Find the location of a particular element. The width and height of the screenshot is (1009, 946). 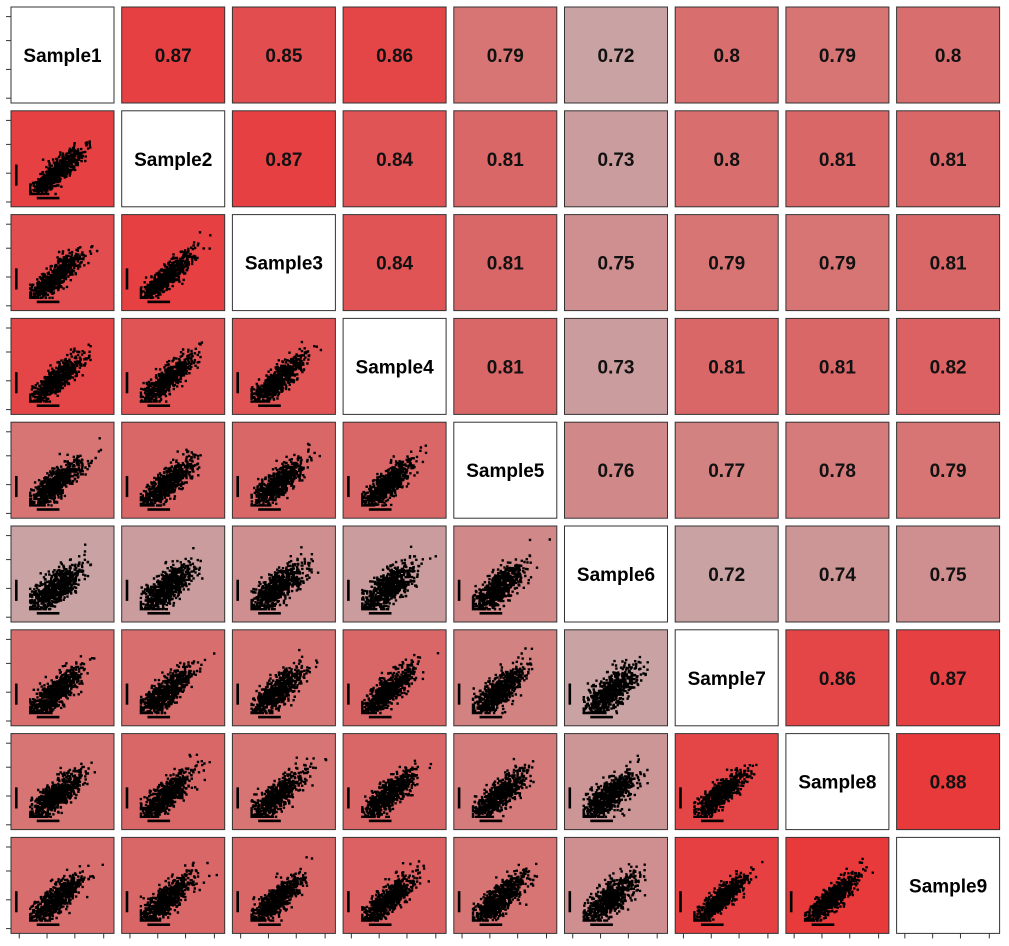

panel-r3-c1 is located at coordinates (62, 263).